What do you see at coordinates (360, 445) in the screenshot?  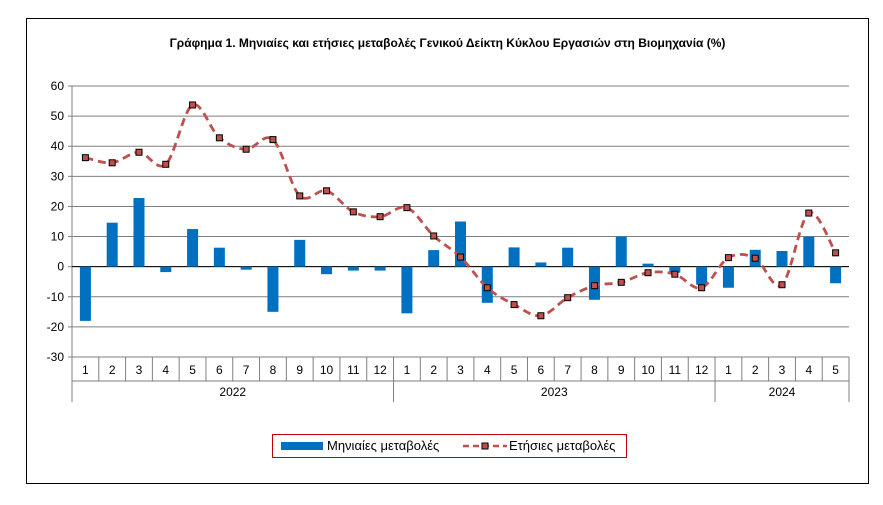 I see `legend-item-monthly: Μηνιαίες μεταβολές` at bounding box center [360, 445].